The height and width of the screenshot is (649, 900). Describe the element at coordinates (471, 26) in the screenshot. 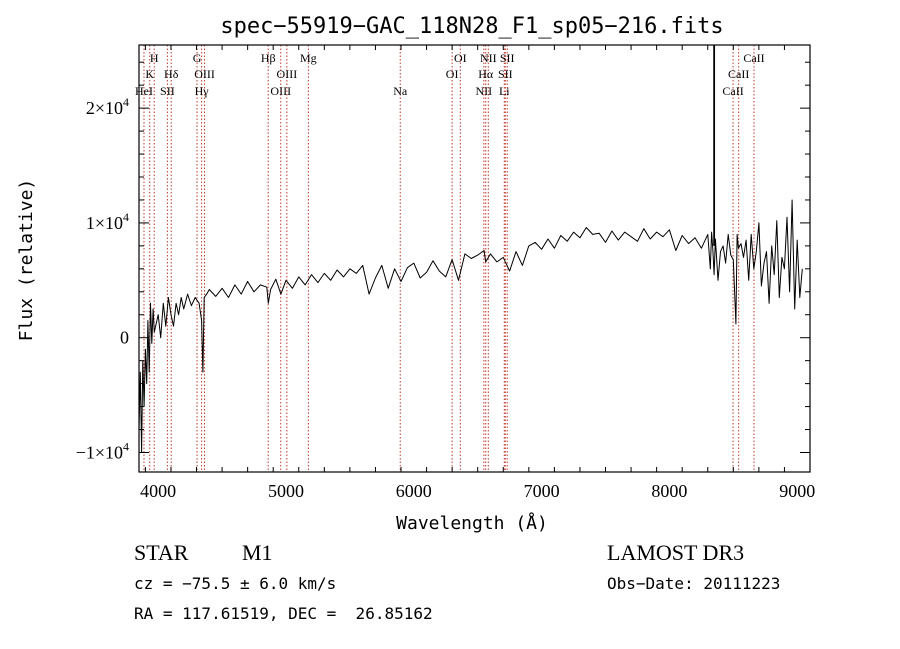

I see `chart-title: spec−55919−GAC_118N28_F1_sp05−216.fits` at that location.